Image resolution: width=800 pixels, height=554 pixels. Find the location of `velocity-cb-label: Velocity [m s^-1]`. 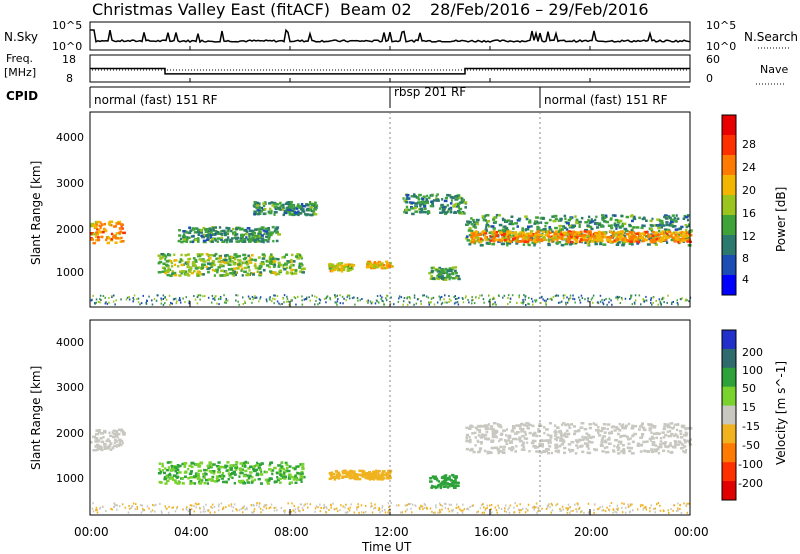

velocity-cb-label: Velocity [m s^-1] is located at coordinates (781, 413).